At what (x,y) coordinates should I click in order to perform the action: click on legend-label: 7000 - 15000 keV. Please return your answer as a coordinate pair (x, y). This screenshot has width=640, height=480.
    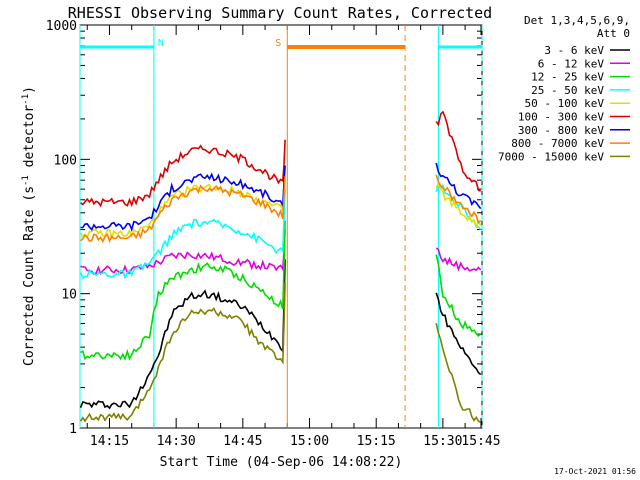
    Looking at the image, I should click on (551, 156).